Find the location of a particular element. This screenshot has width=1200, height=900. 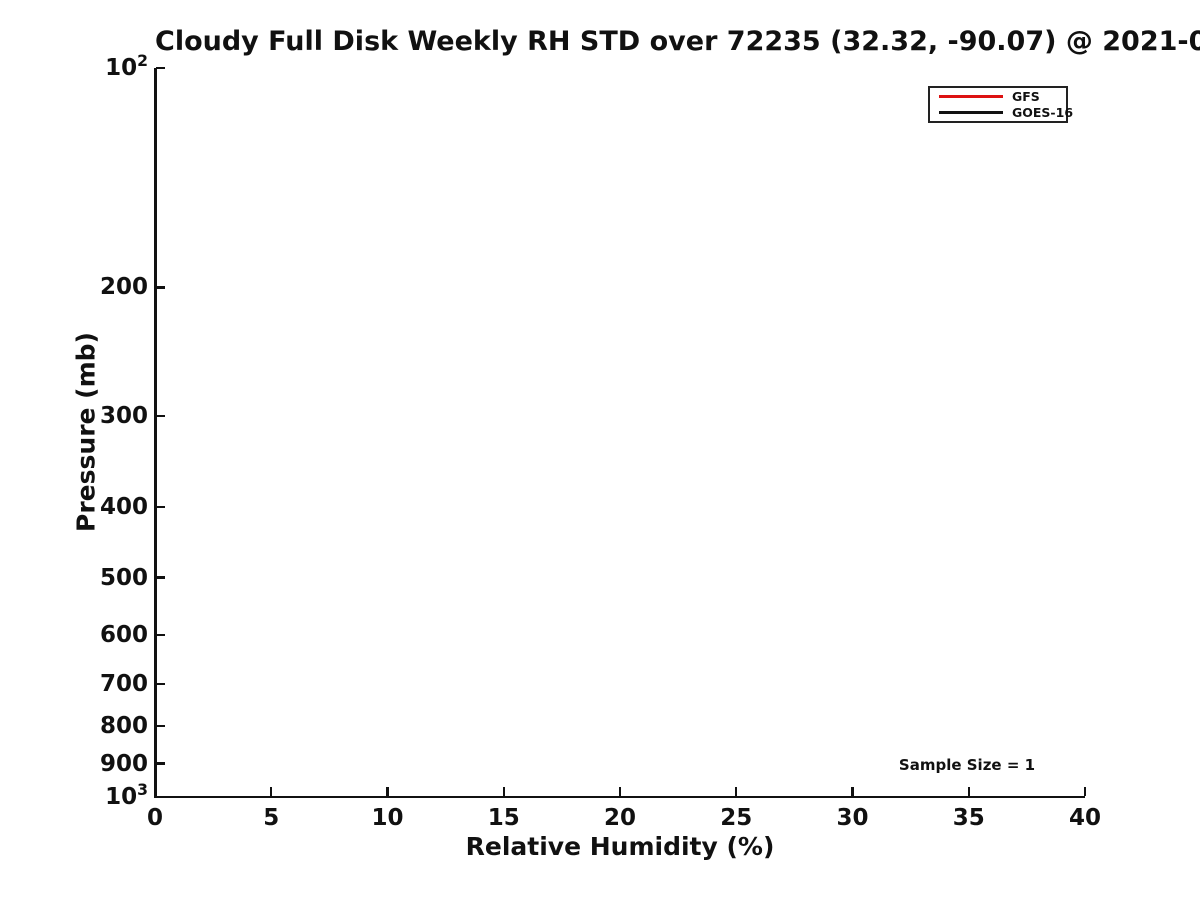

x-tick-label: 20 is located at coordinates (619, 818).